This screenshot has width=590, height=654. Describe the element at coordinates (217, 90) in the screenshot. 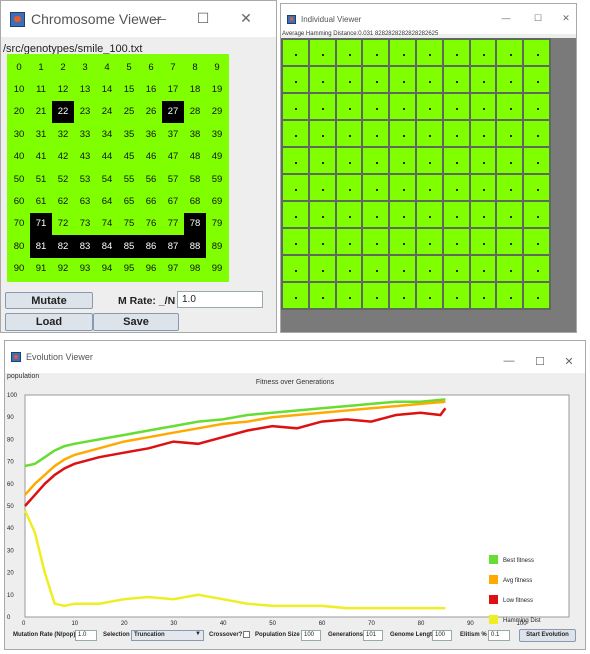

I see `gene-cell: 19` at that location.